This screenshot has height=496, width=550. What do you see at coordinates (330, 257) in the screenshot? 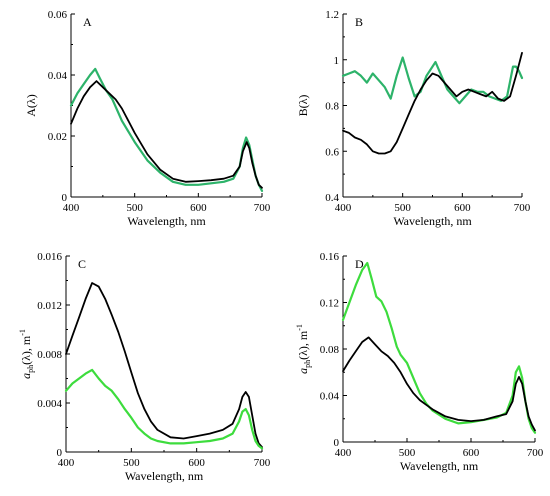
I see `y-tick-label: 0.16` at bounding box center [330, 257].